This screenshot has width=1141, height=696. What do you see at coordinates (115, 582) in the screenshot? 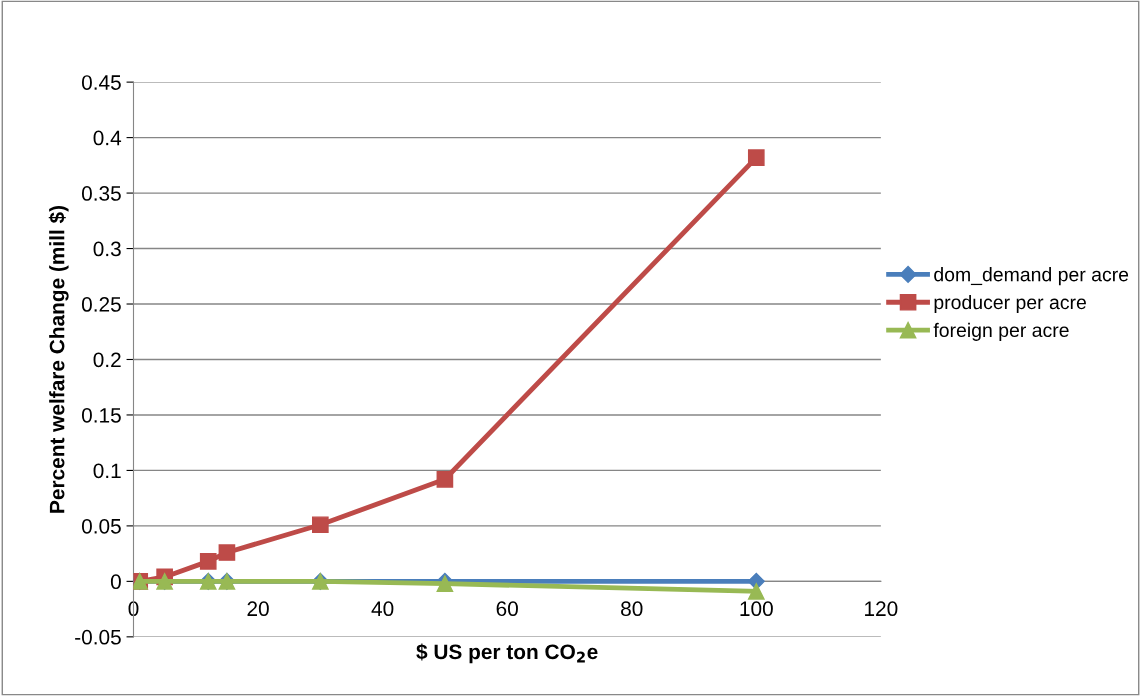
I see `y-tick-label: 0` at bounding box center [115, 582].